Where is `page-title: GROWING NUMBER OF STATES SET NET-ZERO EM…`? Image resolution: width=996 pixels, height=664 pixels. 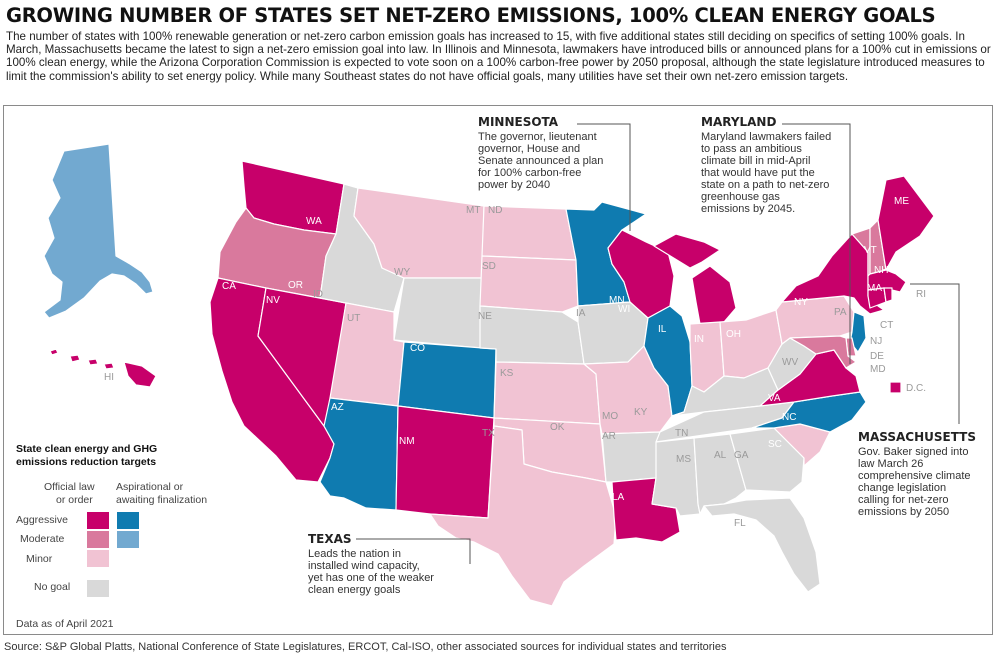 page-title: GROWING NUMBER OF STATES SET NET-ZERO EM… is located at coordinates (471, 15).